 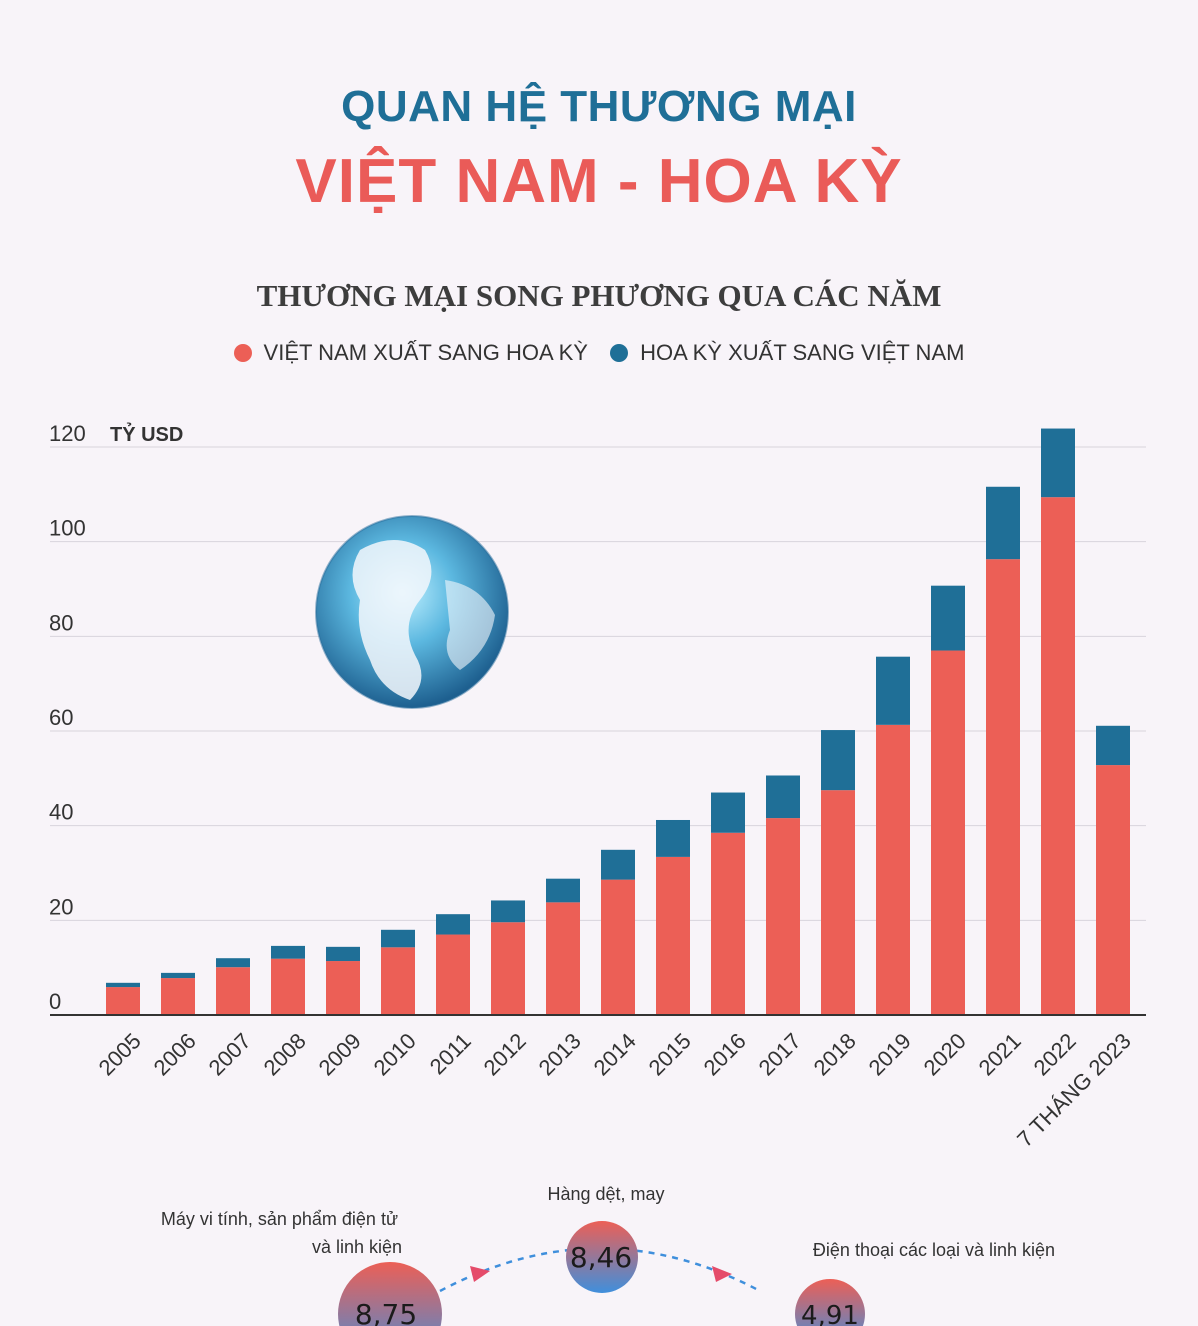 I want to click on y-tick-label: 60, so click(x=61, y=717).